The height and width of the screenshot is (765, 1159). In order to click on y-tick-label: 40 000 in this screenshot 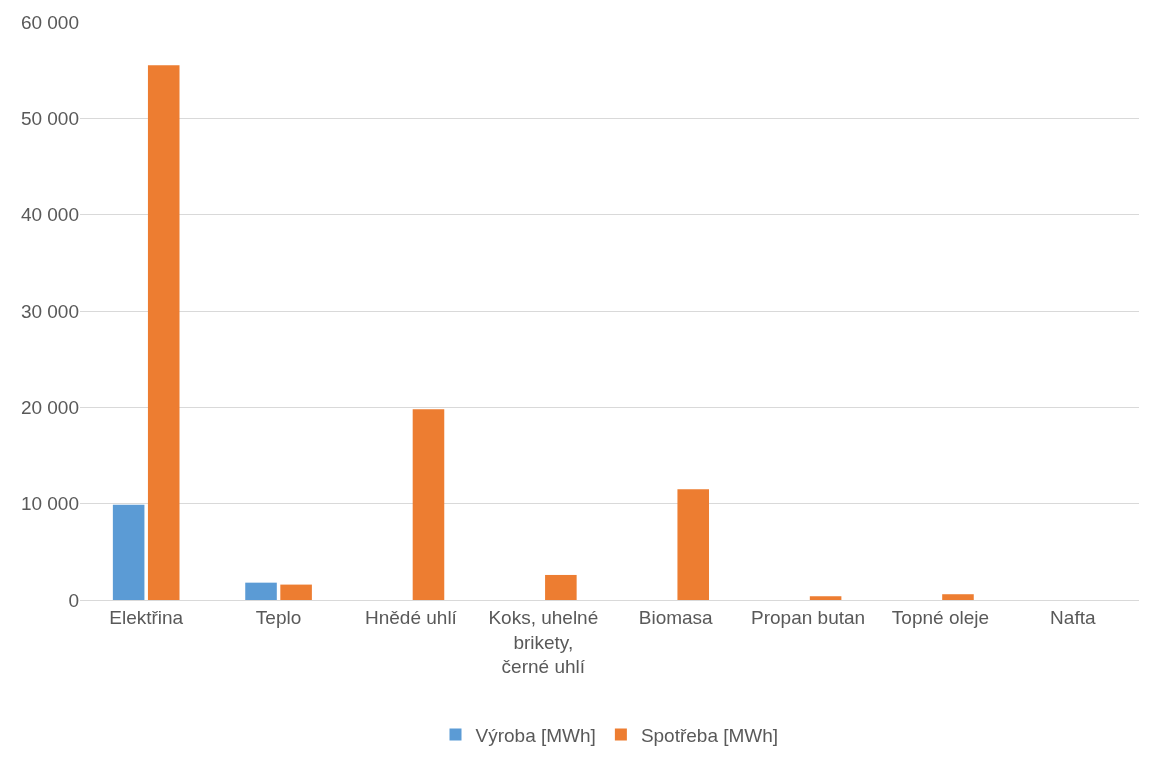, I will do `click(49, 215)`.